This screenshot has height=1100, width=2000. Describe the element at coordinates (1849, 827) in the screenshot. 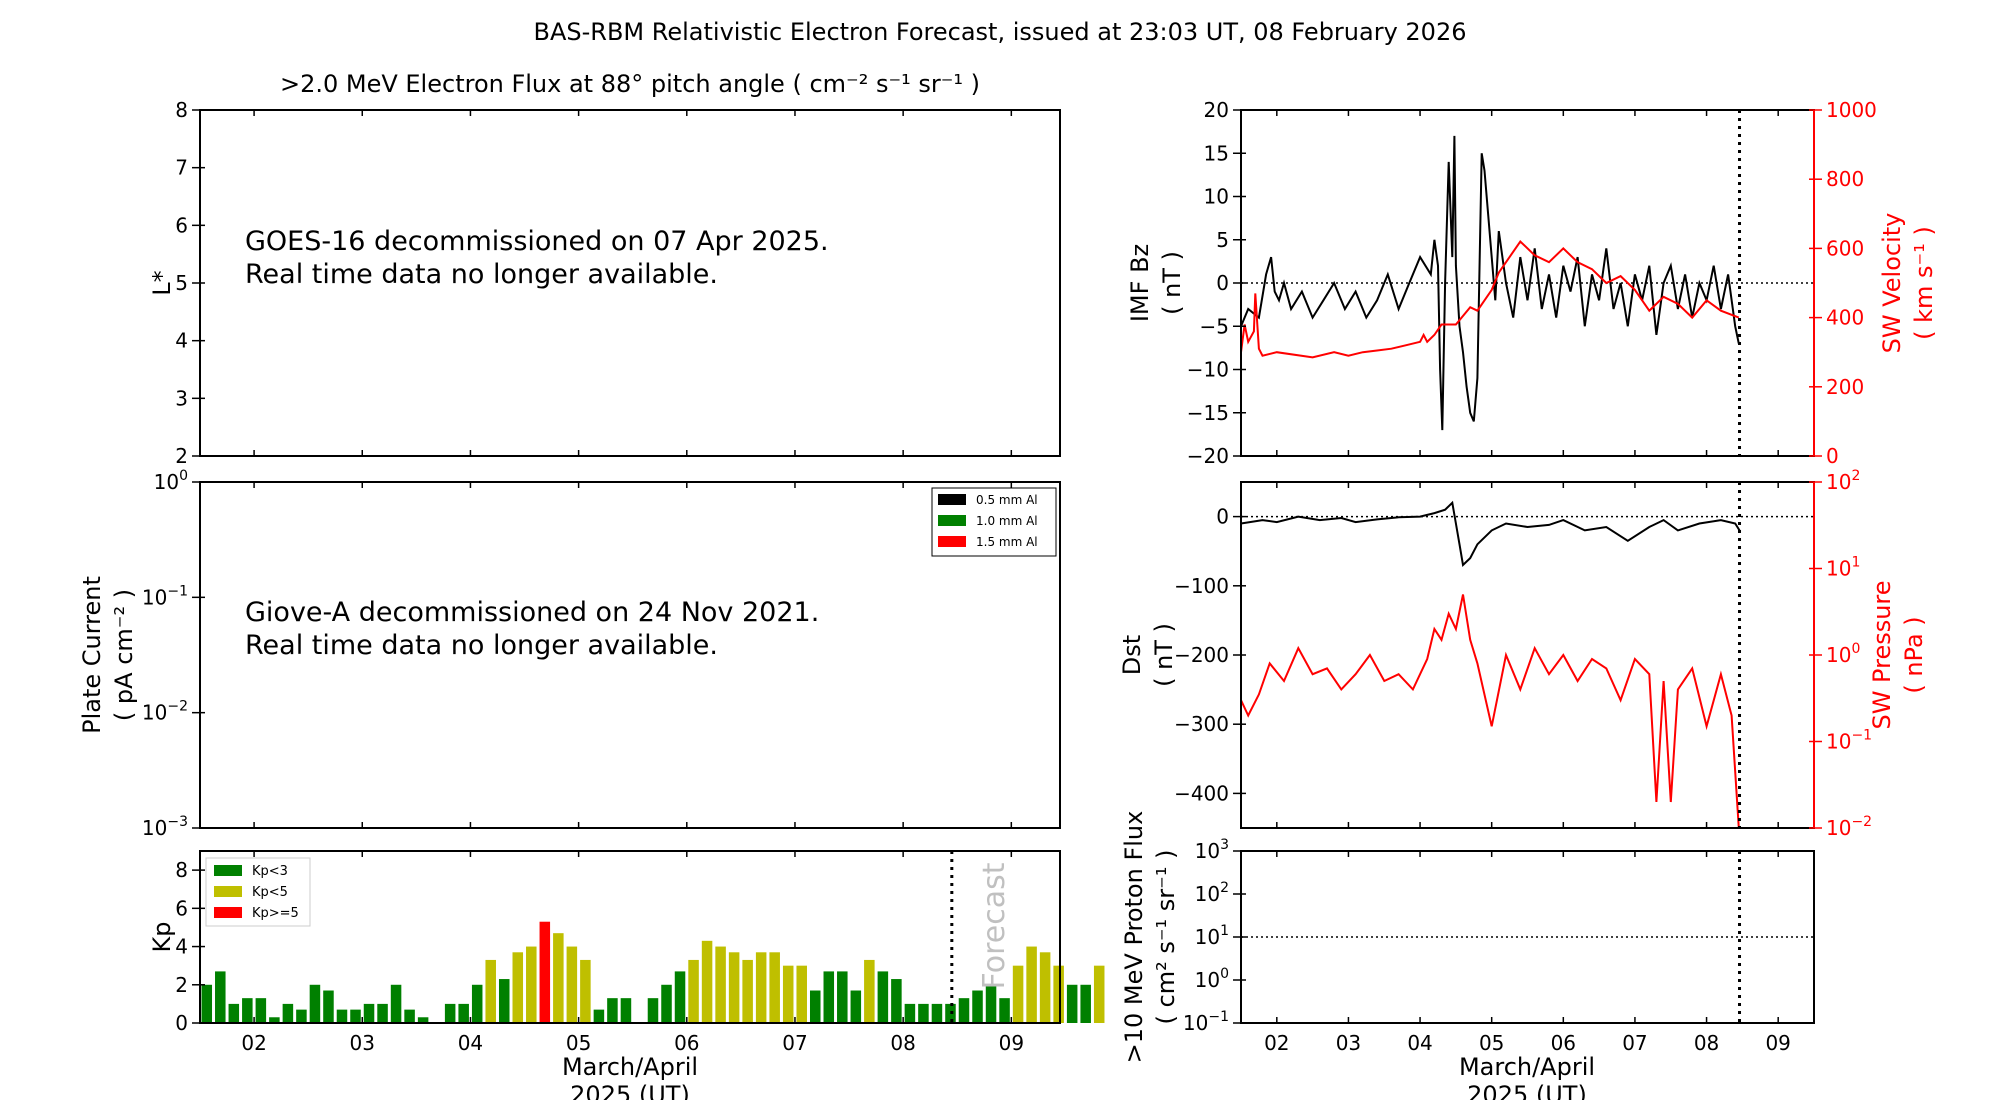

I see `sw-pressure-y-tick-label: 10⁻²` at that location.